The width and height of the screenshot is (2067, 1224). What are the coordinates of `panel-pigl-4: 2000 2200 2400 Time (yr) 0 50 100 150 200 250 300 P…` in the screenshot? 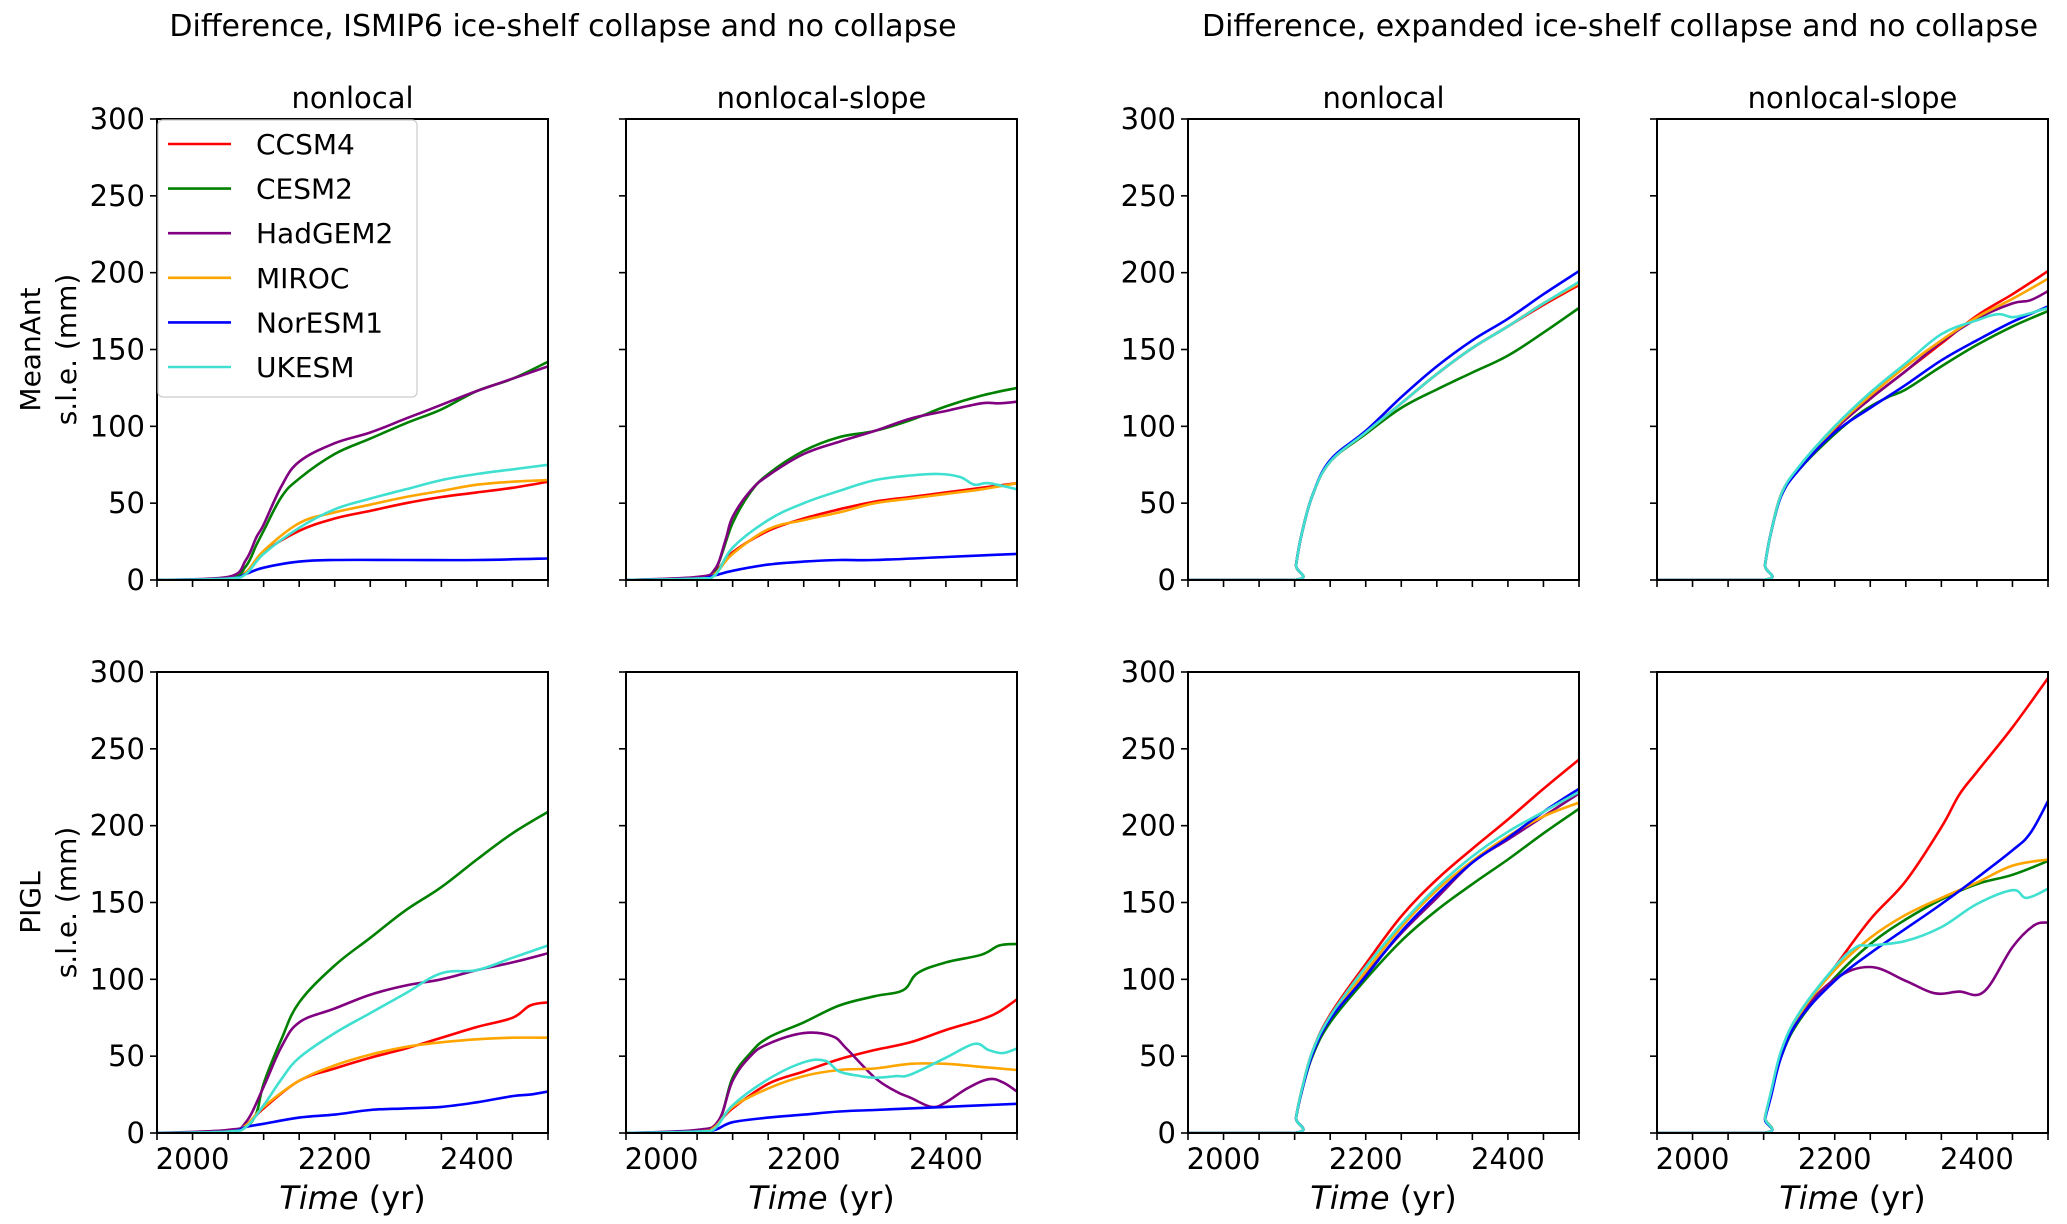 It's located at (281, 936).